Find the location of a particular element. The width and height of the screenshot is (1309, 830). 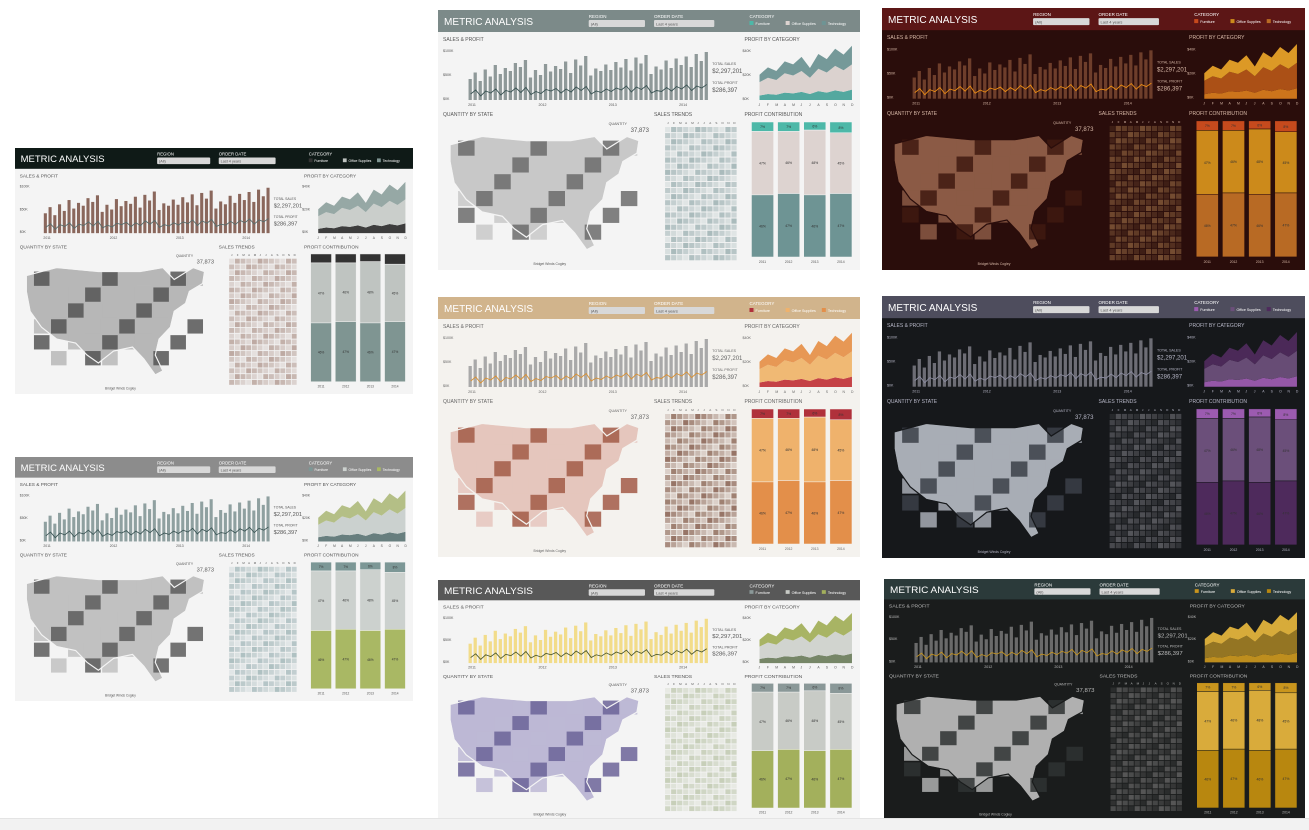

profit-contribution-label: PROFIT CONTRIBUTION is located at coordinates (331, 247).